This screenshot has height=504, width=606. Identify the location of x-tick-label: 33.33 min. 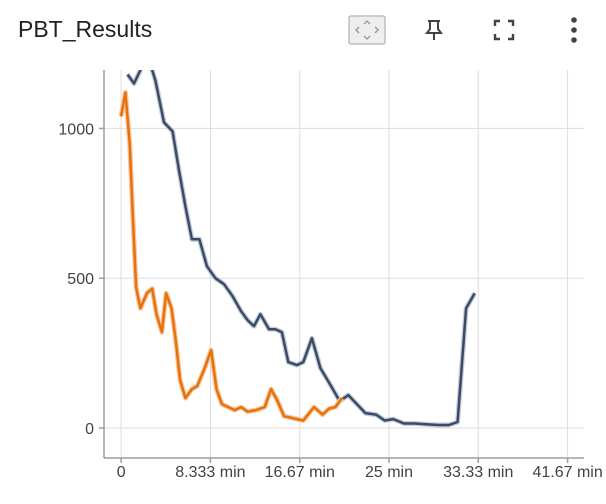
(478, 472).